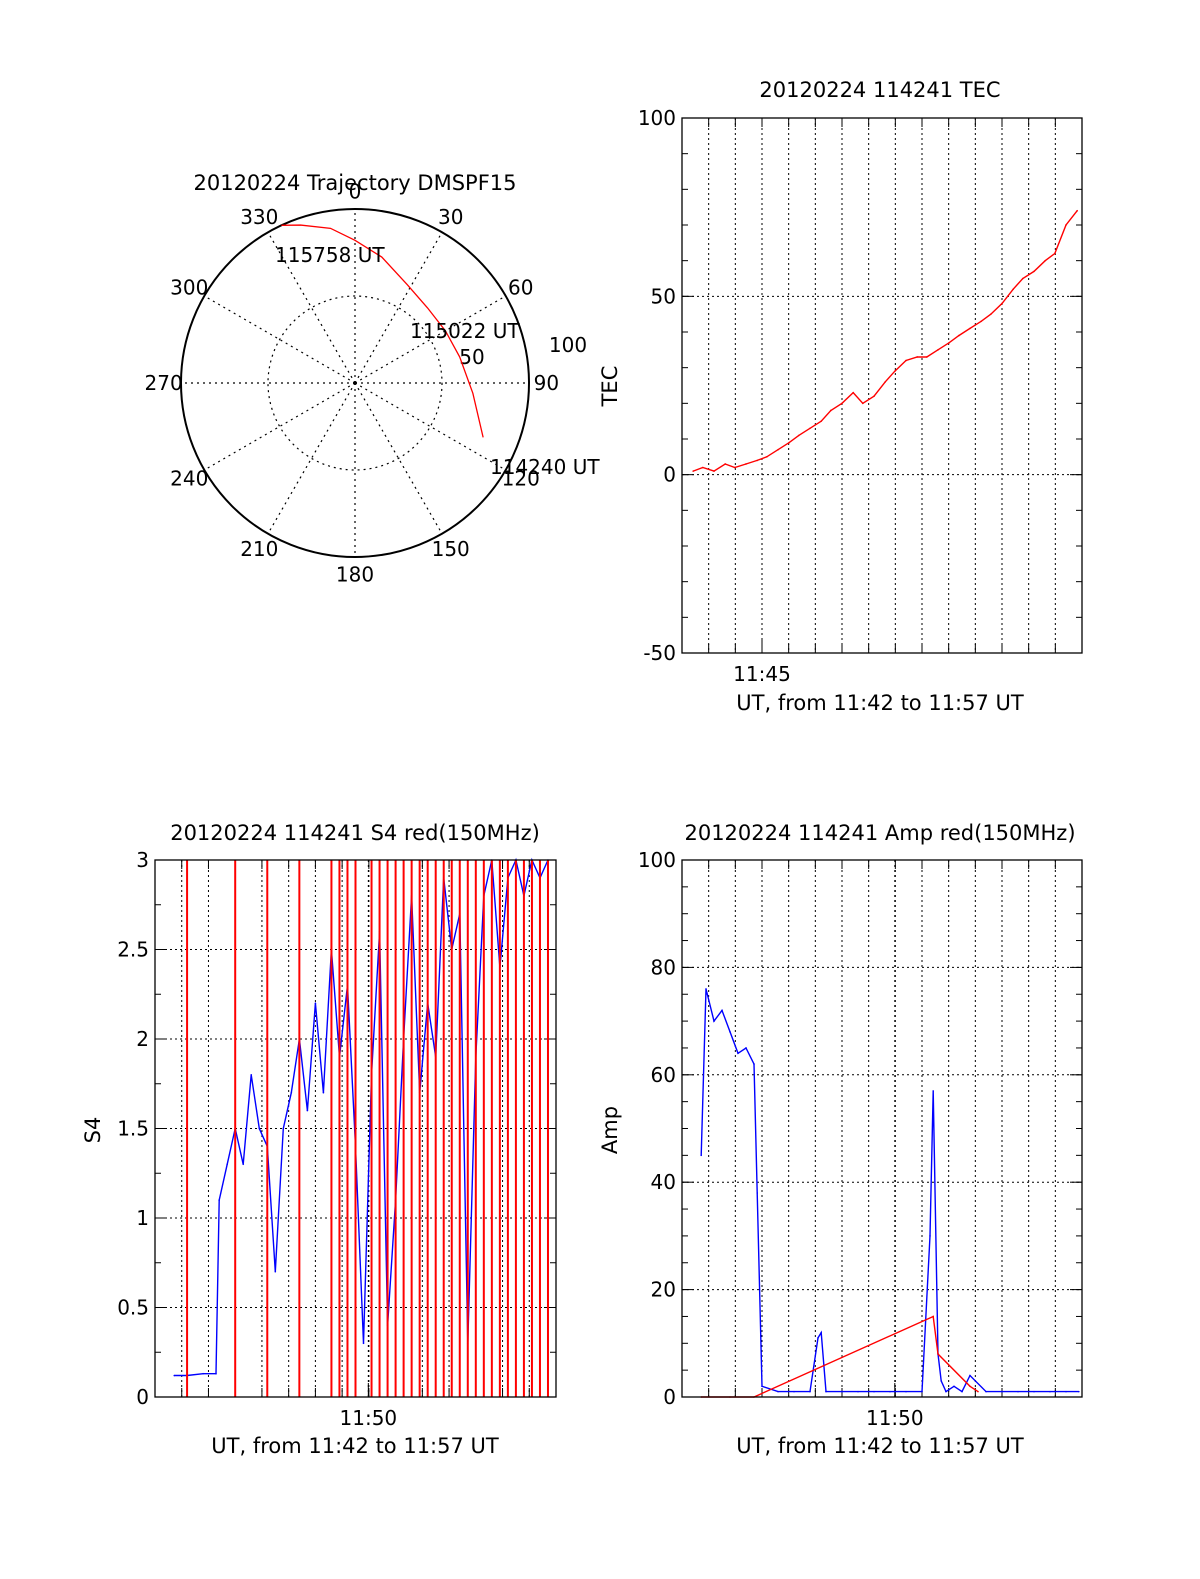  What do you see at coordinates (885, 341) in the screenshot?
I see `tec-series-red-line` at bounding box center [885, 341].